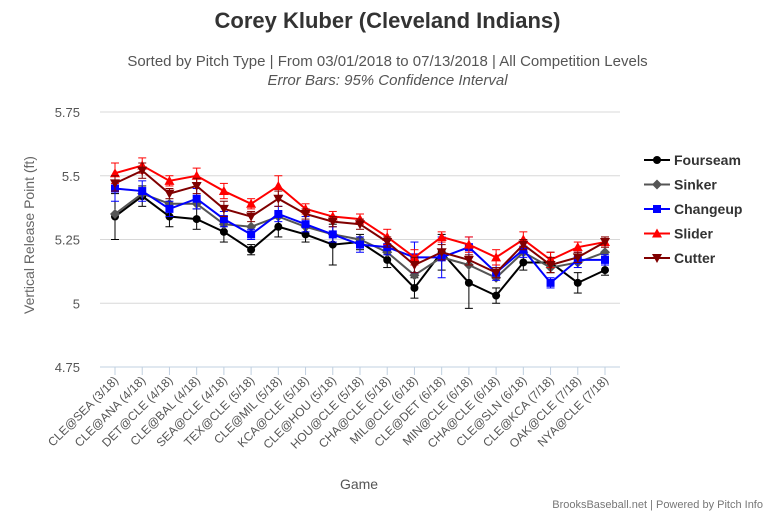 The height and width of the screenshot is (517, 775). What do you see at coordinates (71, 176) in the screenshot?
I see `y-tick-label: 5.5` at bounding box center [71, 176].